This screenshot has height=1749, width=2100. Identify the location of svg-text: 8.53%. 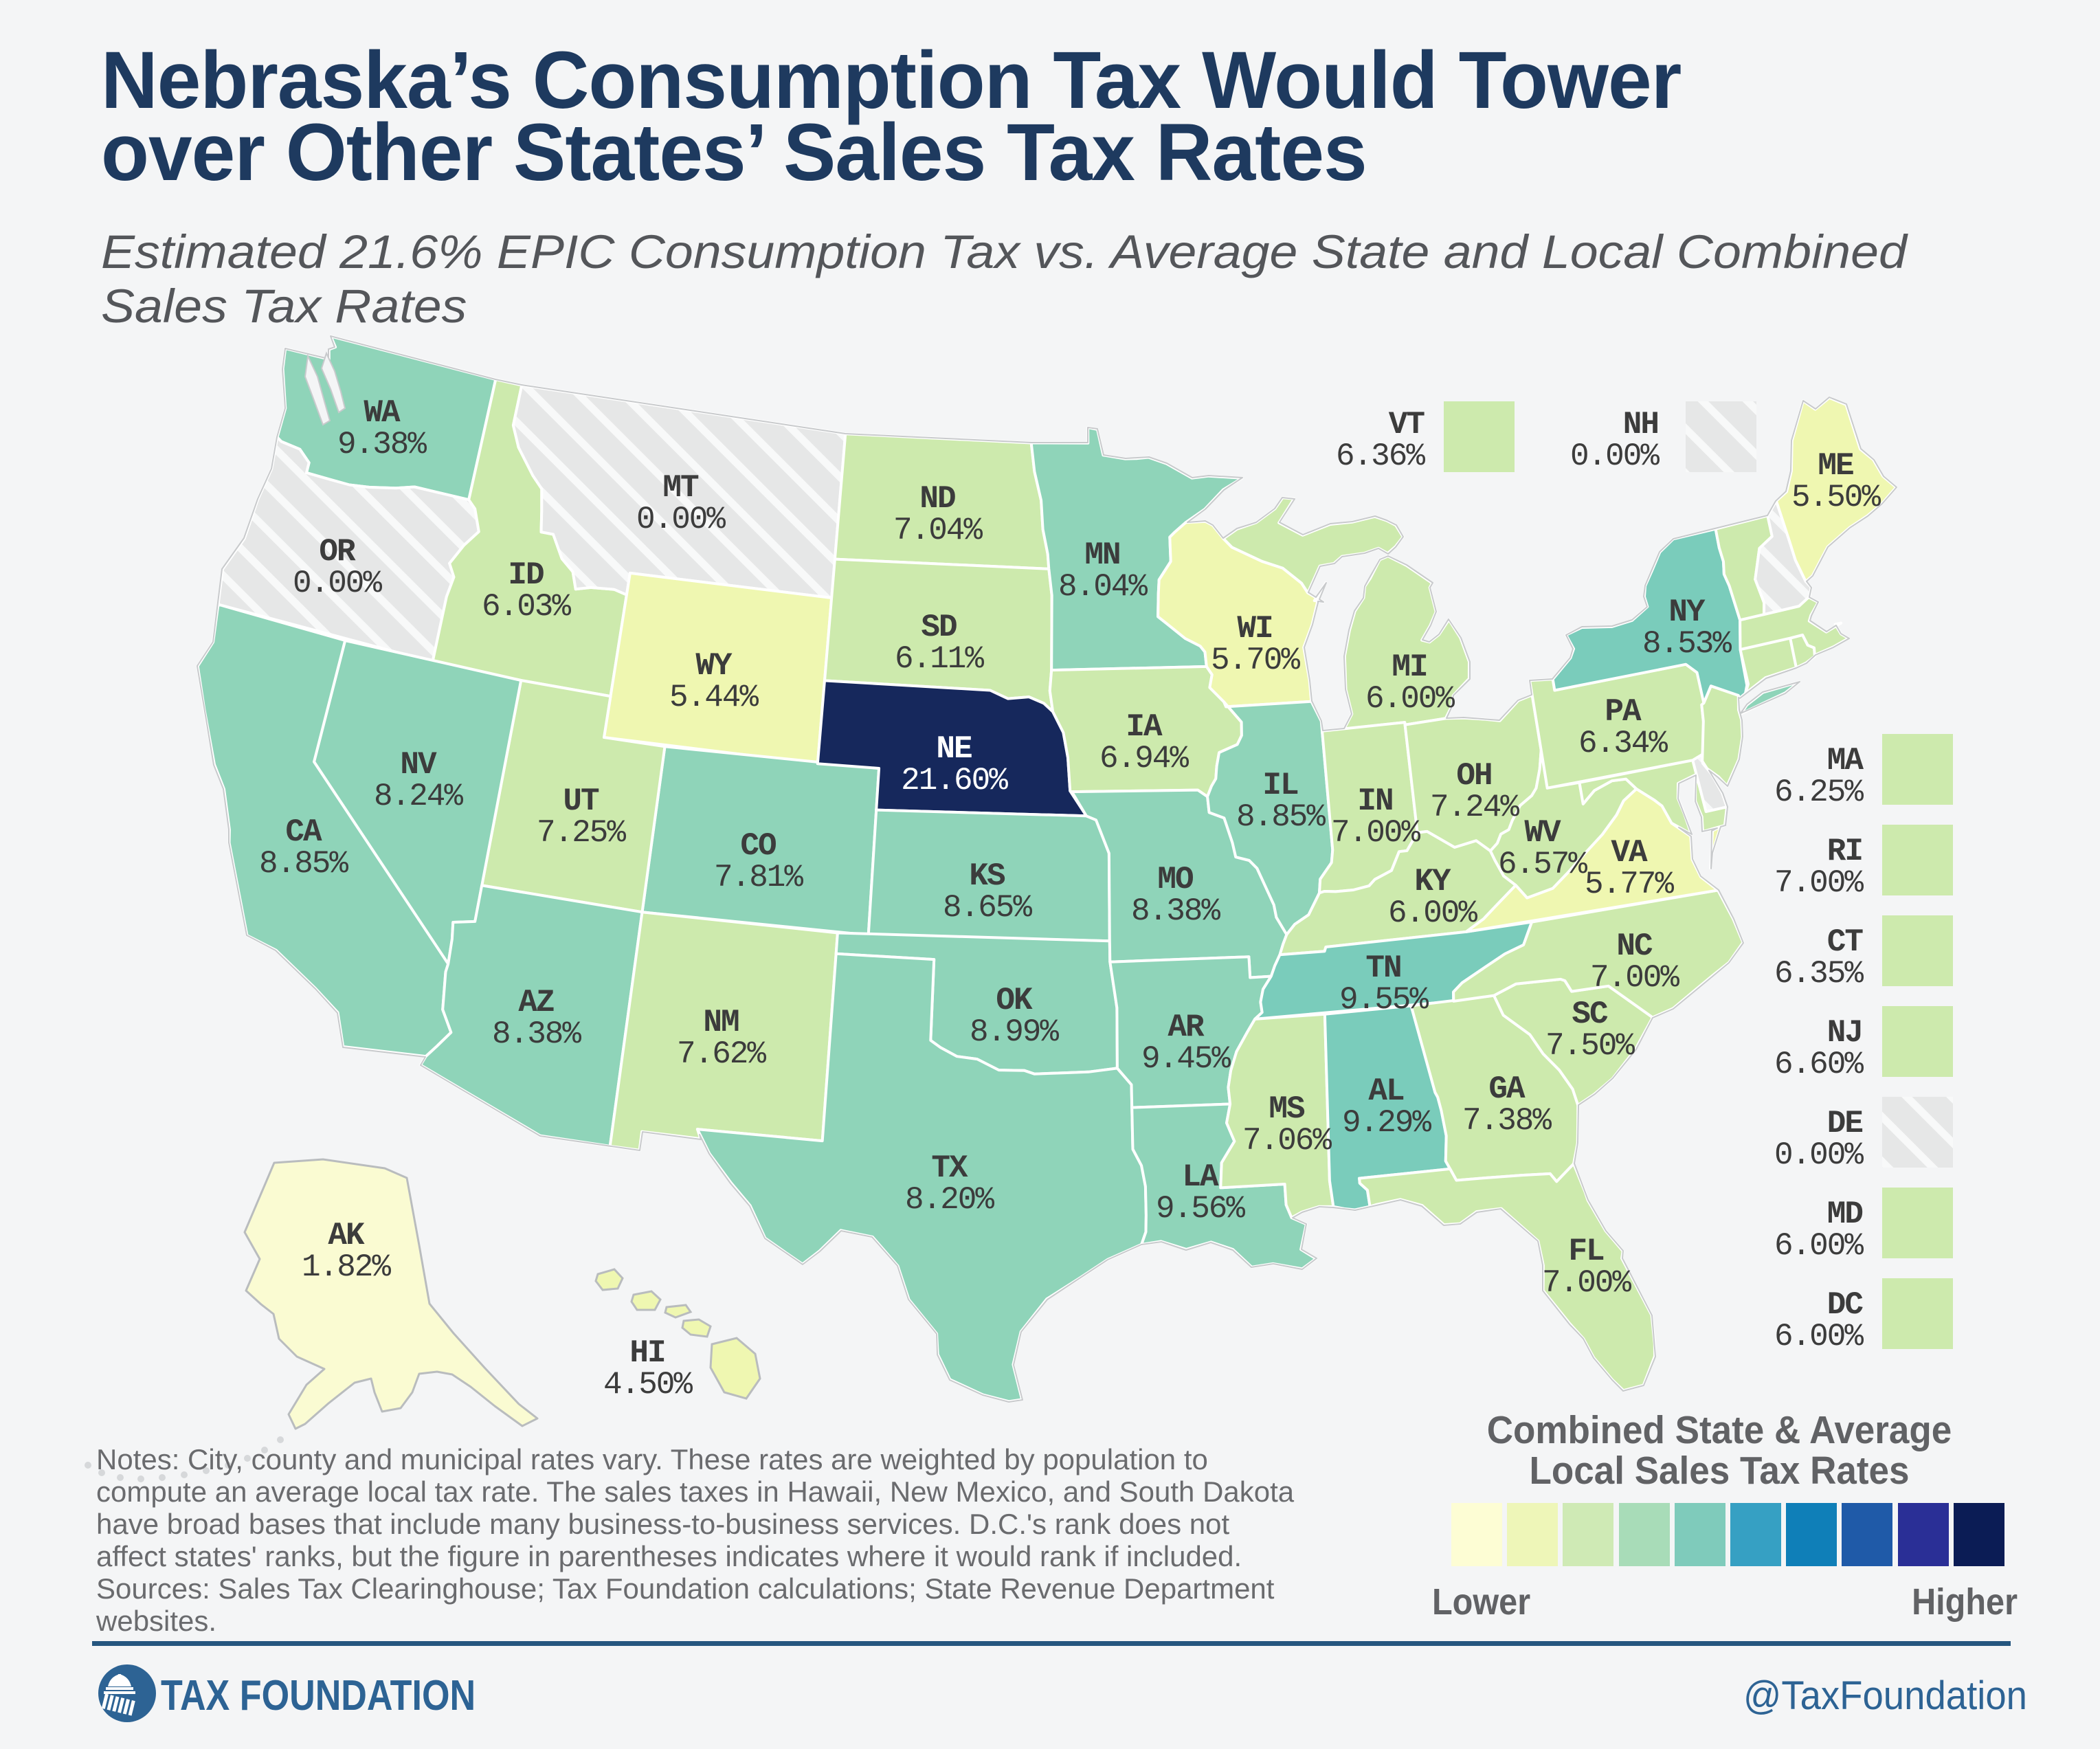
(1687, 644).